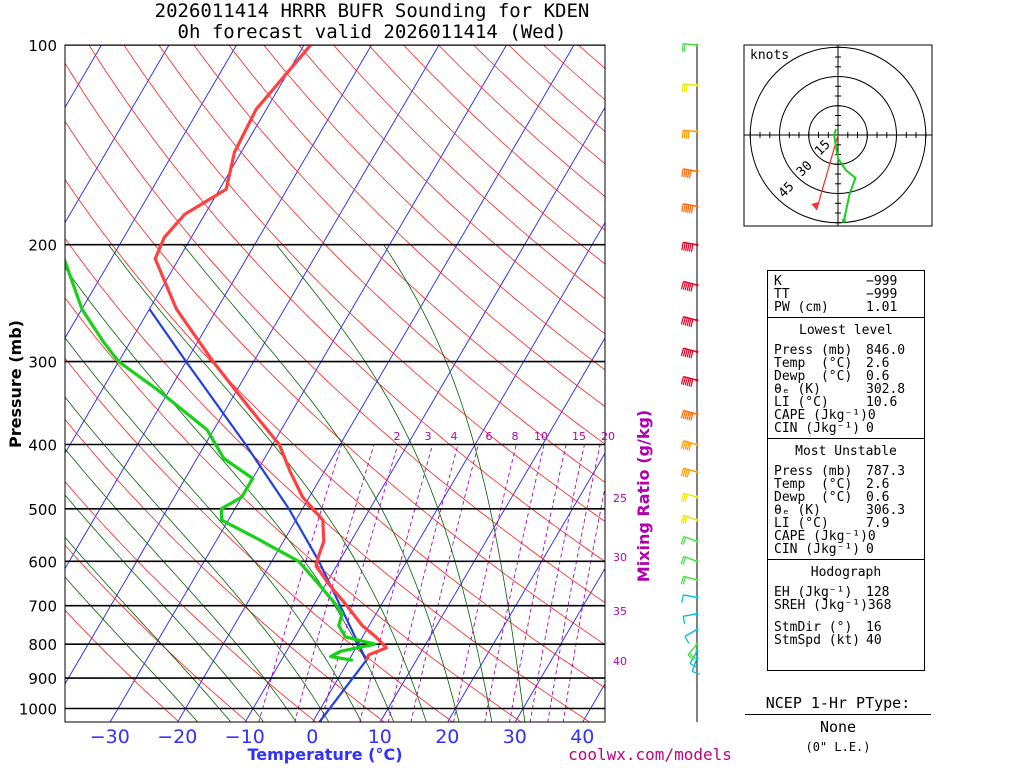  Describe the element at coordinates (882, 402) in the screenshot. I see `index-value: 10.6` at that location.